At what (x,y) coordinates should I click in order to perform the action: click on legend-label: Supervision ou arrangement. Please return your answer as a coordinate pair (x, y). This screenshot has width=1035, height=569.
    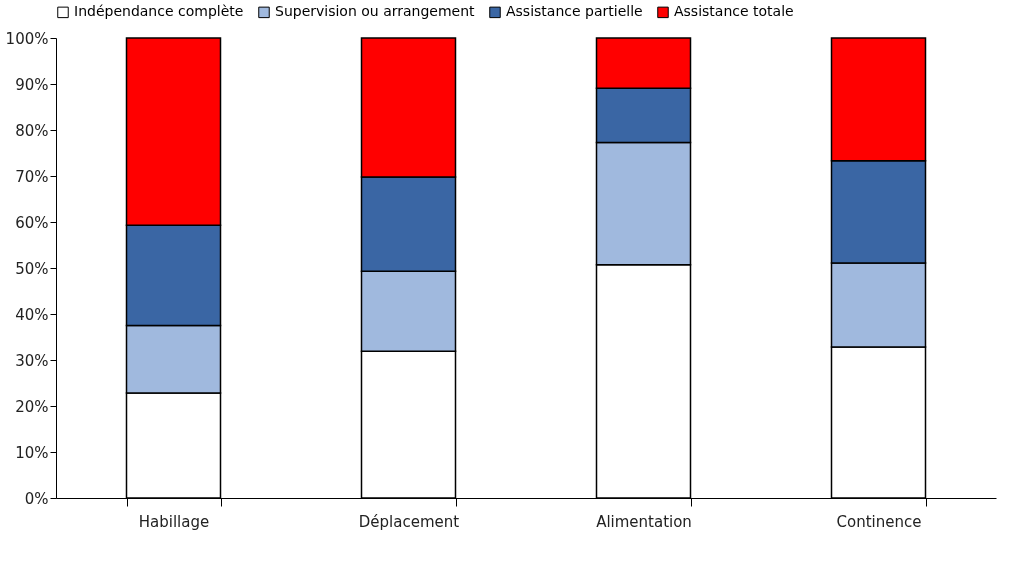
    Looking at the image, I should click on (375, 11).